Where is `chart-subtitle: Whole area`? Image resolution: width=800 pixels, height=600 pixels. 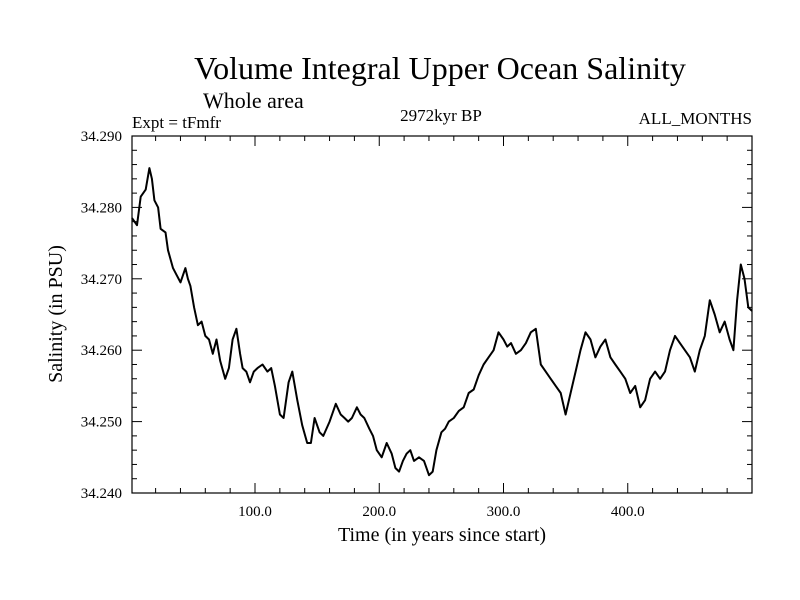 chart-subtitle: Whole area is located at coordinates (253, 100).